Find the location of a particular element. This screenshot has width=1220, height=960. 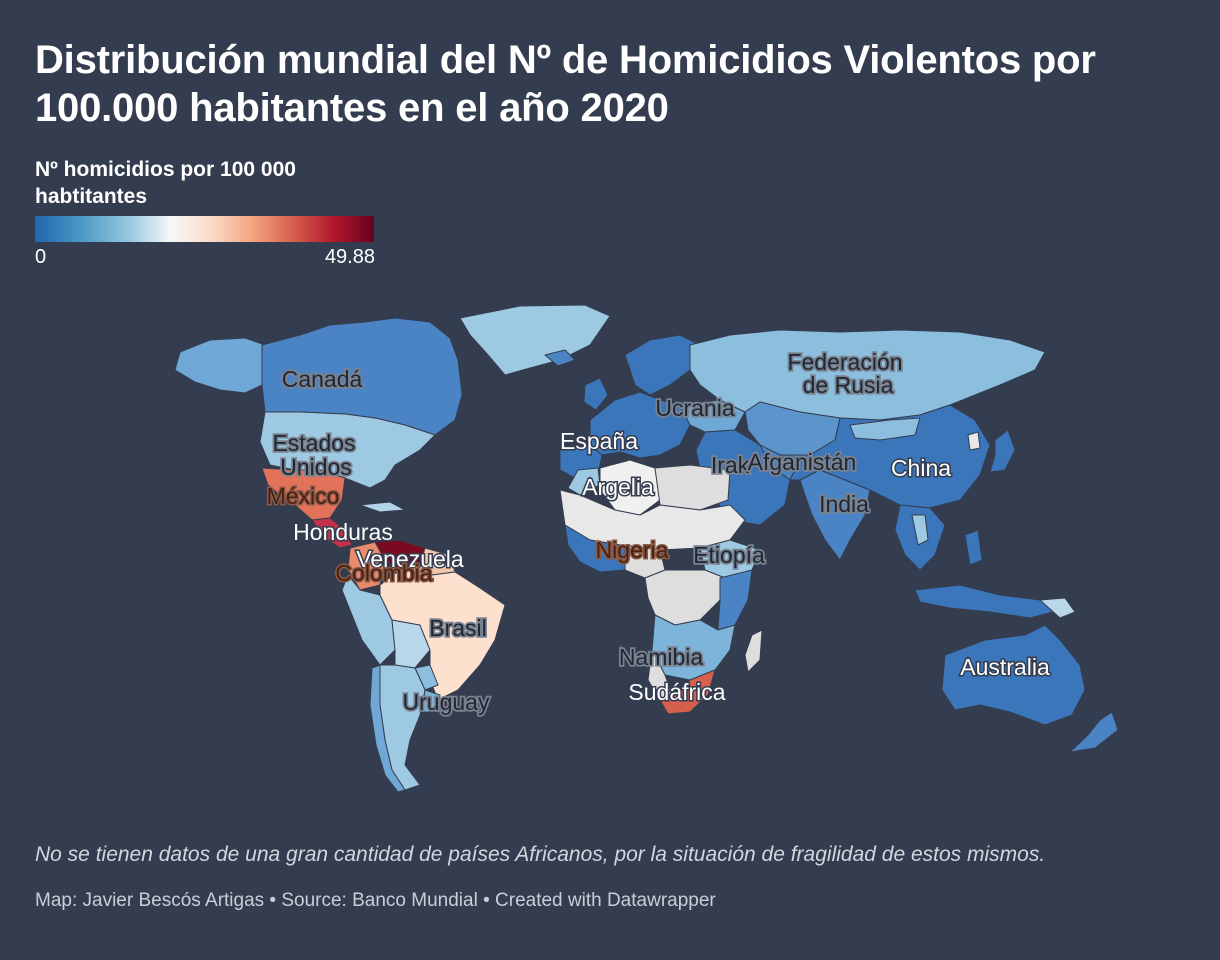

country-thailand is located at coordinates (920, 530).